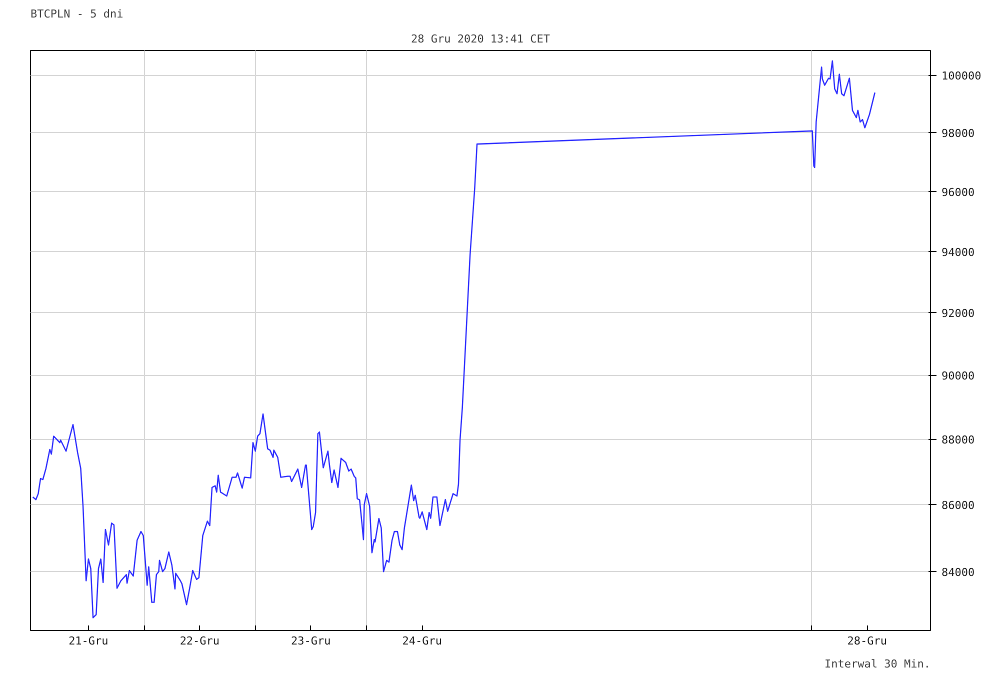 The width and height of the screenshot is (1000, 685). Describe the element at coordinates (877, 664) in the screenshot. I see `text: Interwal 30 Min.` at that location.